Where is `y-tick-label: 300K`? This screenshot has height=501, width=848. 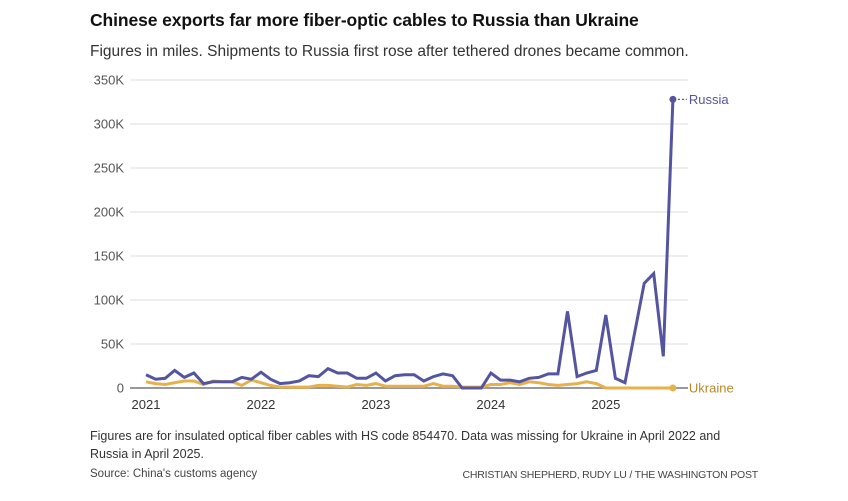
y-tick-label: 300K is located at coordinates (109, 124).